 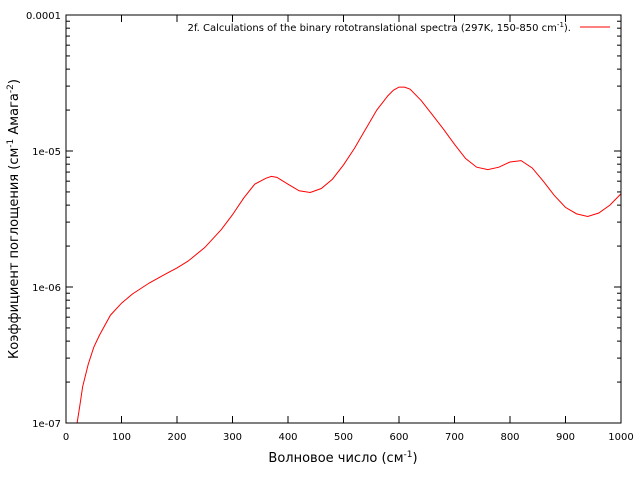 I want to click on x-axis-title: Волновое число (см-1), so click(x=342, y=458).